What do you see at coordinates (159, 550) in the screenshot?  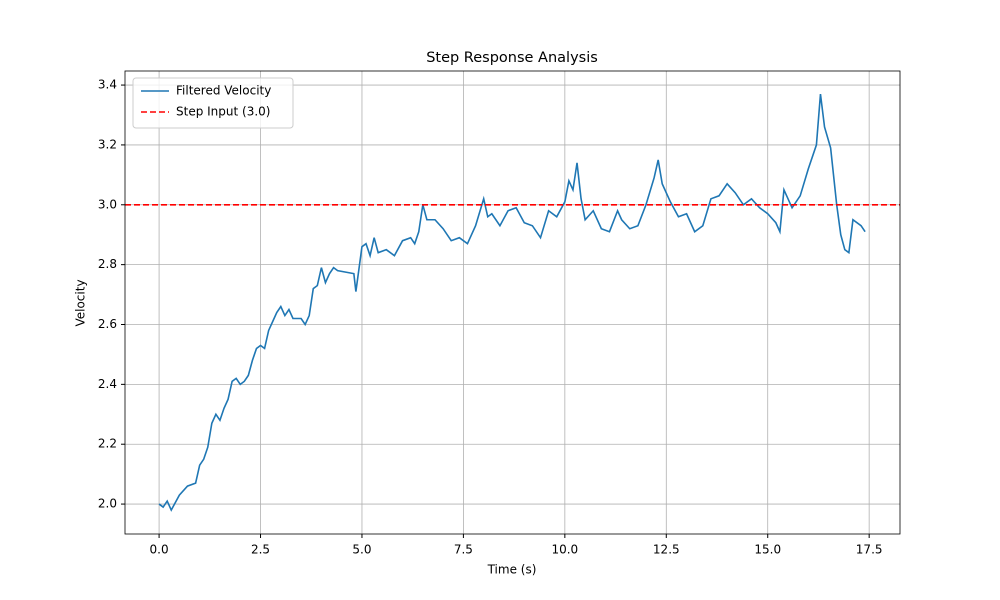 I see `x-tick-label: 0.0` at bounding box center [159, 550].